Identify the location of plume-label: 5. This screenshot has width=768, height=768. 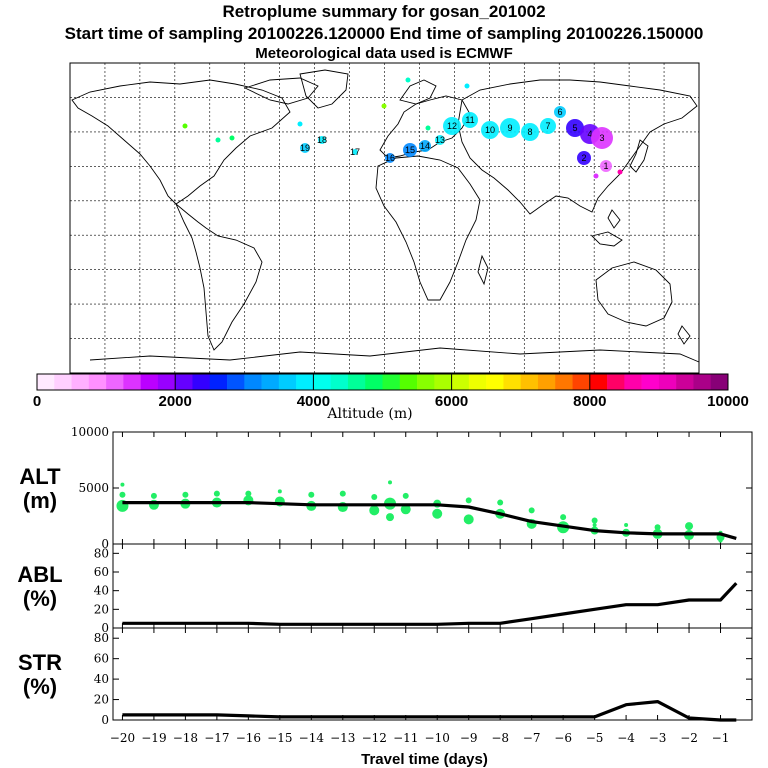
(574, 128).